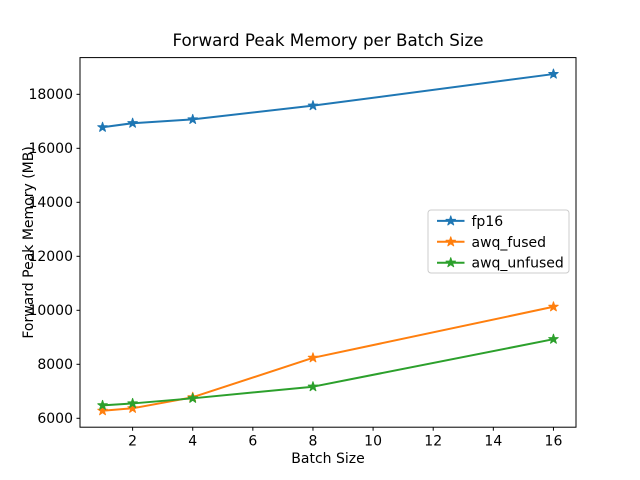  I want to click on legend-label-awq_fused: awq_fused, so click(509, 243).